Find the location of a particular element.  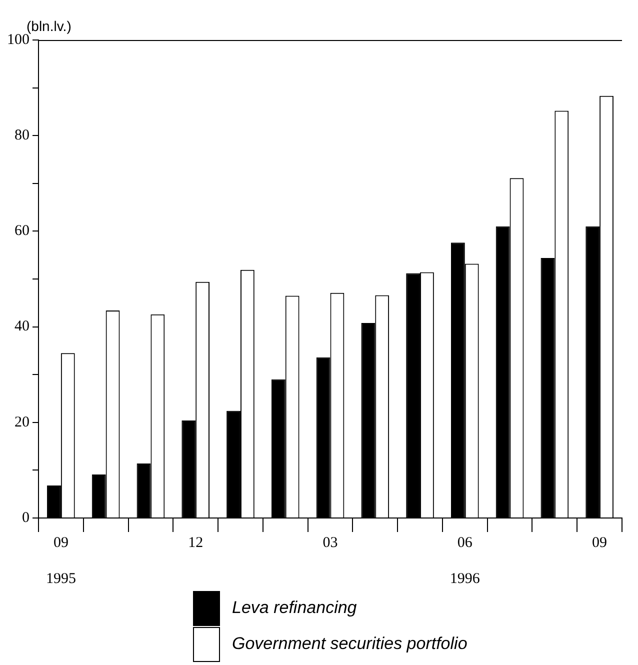

y-tick-label: 20 is located at coordinates (22, 422).